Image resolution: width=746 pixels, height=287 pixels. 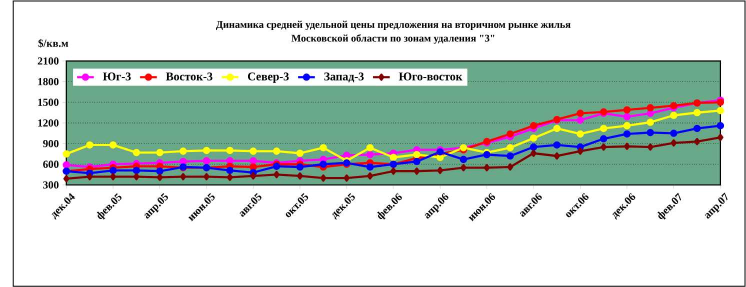 I want to click on legend-label: Север-3, so click(x=268, y=77).